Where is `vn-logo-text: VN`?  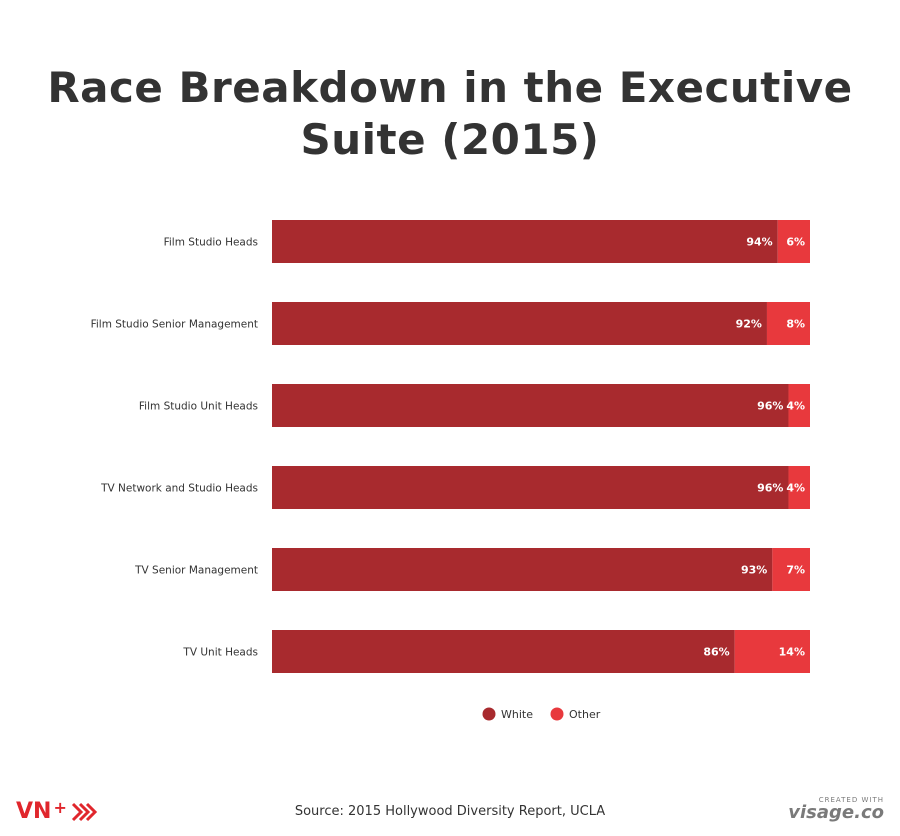 vn-logo-text: VN is located at coordinates (34, 811).